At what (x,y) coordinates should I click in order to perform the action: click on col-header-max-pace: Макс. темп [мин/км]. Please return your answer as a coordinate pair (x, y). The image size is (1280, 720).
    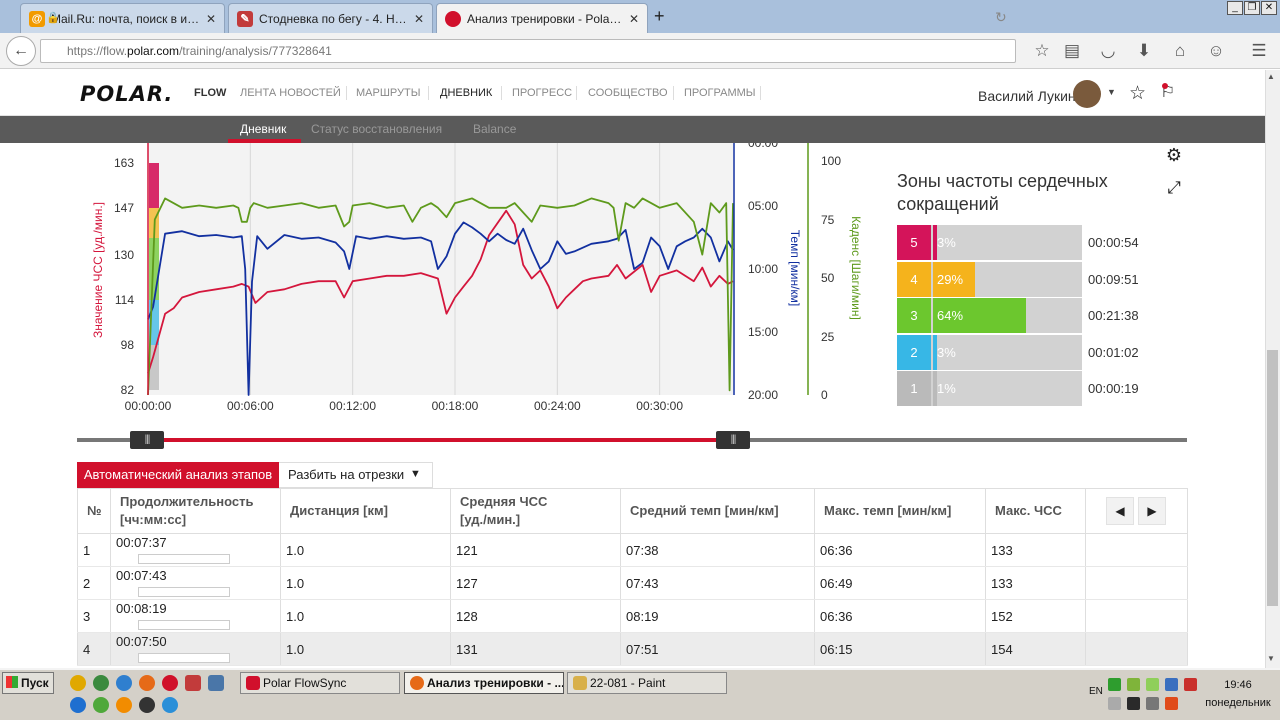
    Looking at the image, I should click on (900, 511).